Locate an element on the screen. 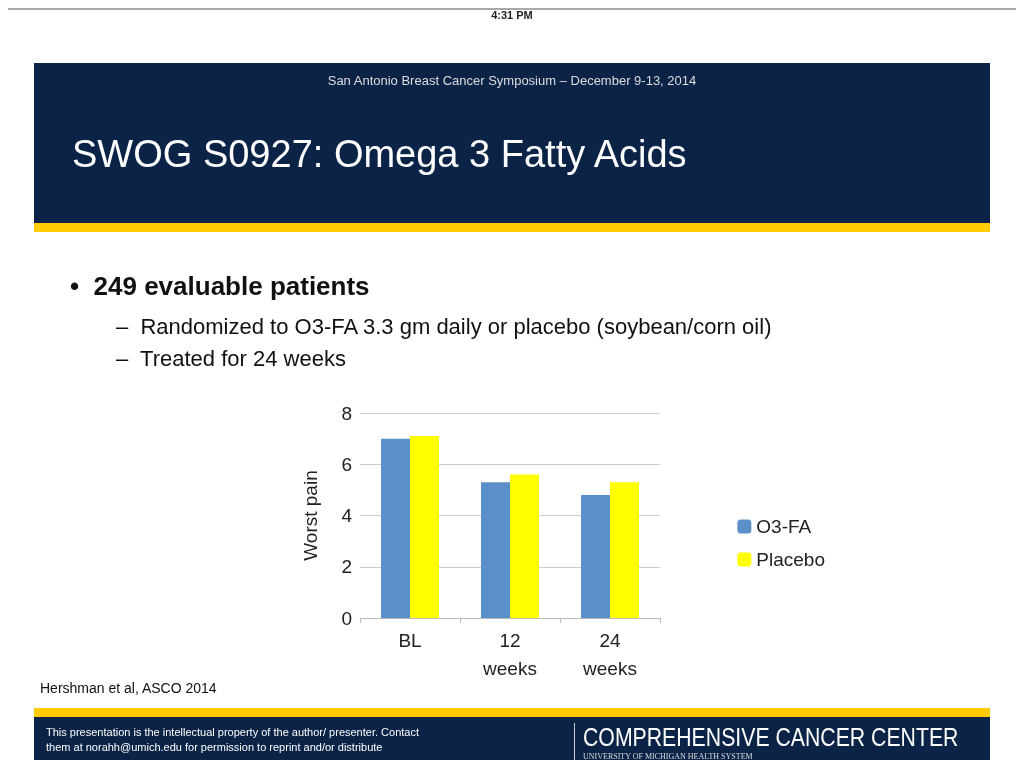 Image resolution: width=1024 pixels, height=768 pixels. legend-label: Placebo is located at coordinates (791, 559).